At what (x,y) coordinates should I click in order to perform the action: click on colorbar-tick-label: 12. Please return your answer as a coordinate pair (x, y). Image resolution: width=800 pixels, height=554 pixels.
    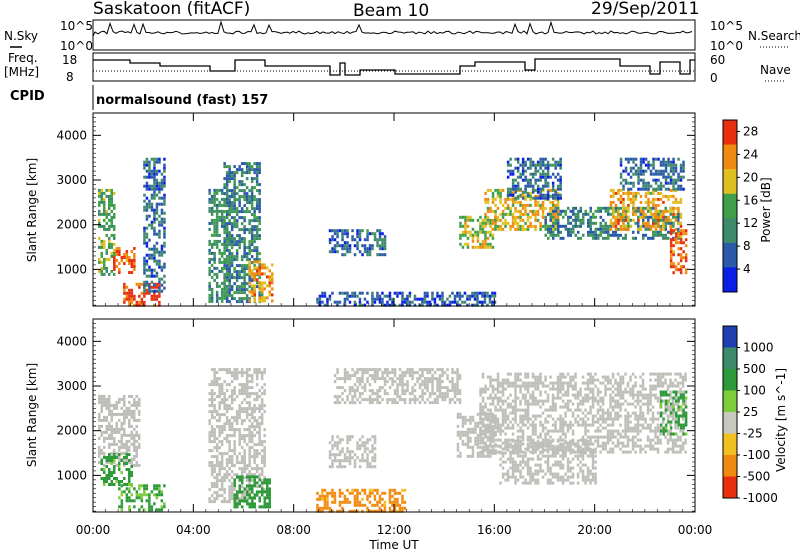
    Looking at the image, I should click on (750, 223).